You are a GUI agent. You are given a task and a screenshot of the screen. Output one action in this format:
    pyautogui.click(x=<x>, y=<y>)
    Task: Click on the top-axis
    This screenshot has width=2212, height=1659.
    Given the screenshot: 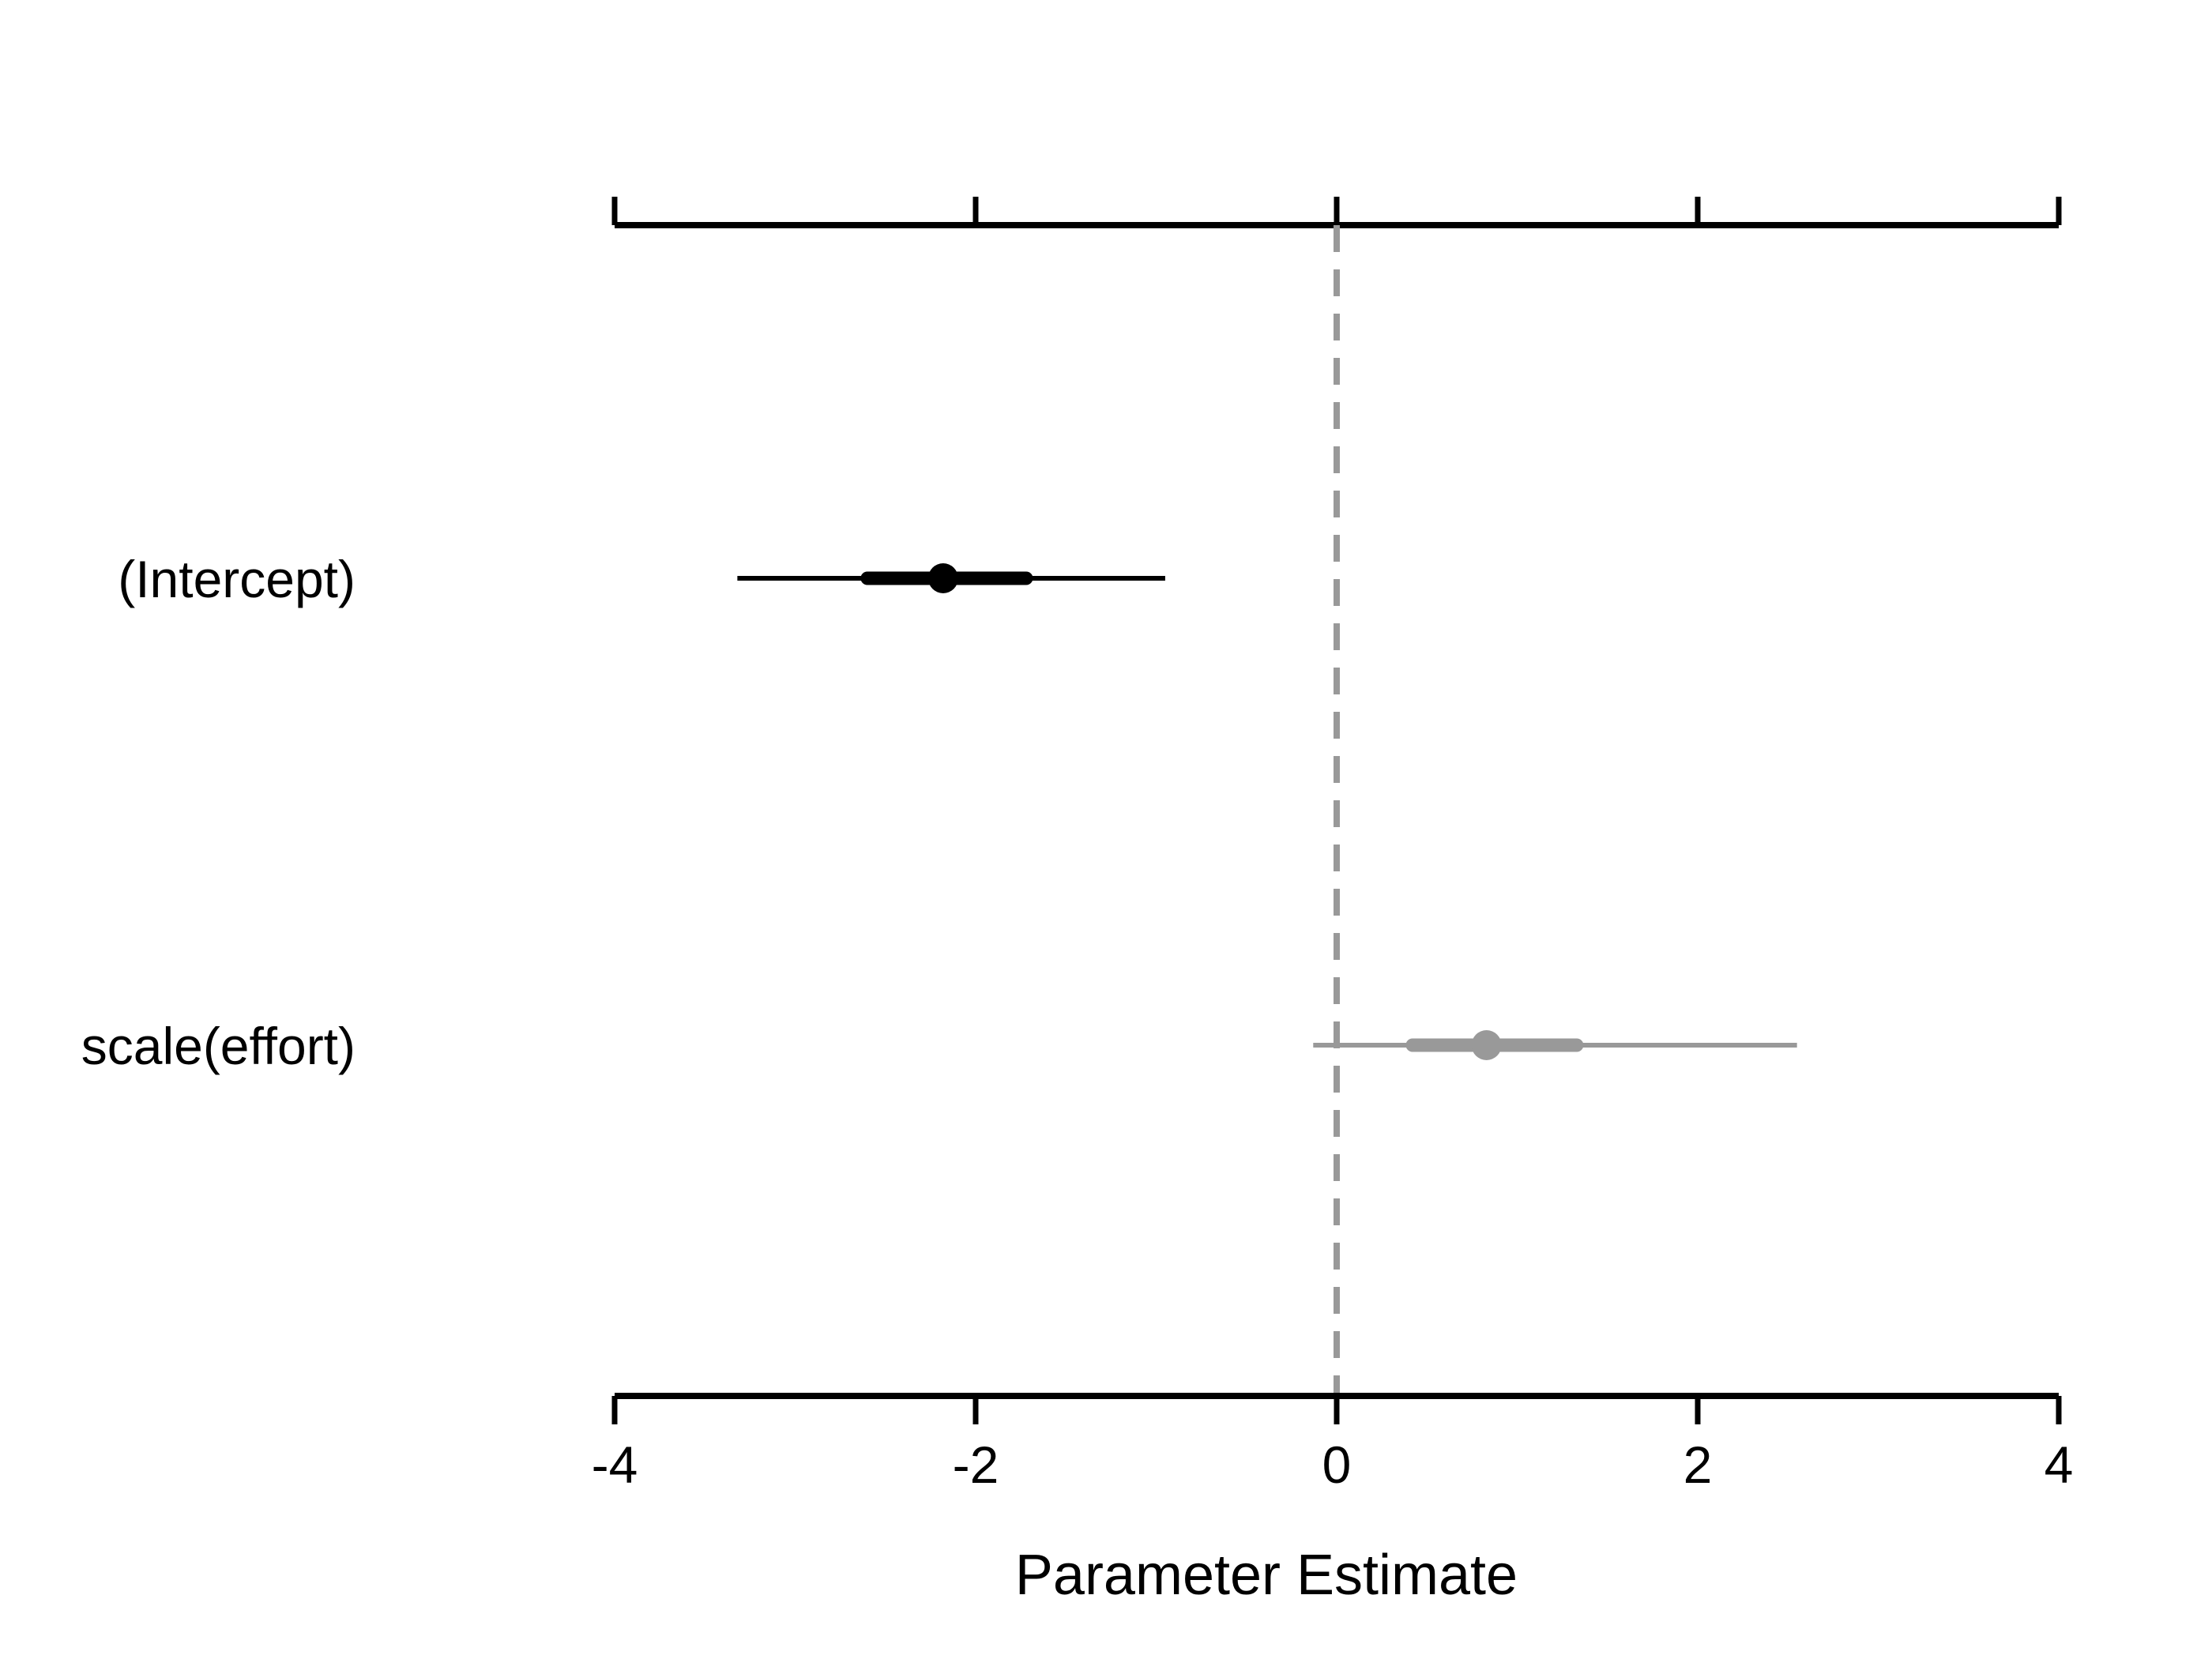 What is the action you would take?
    pyautogui.click(x=1337, y=213)
    